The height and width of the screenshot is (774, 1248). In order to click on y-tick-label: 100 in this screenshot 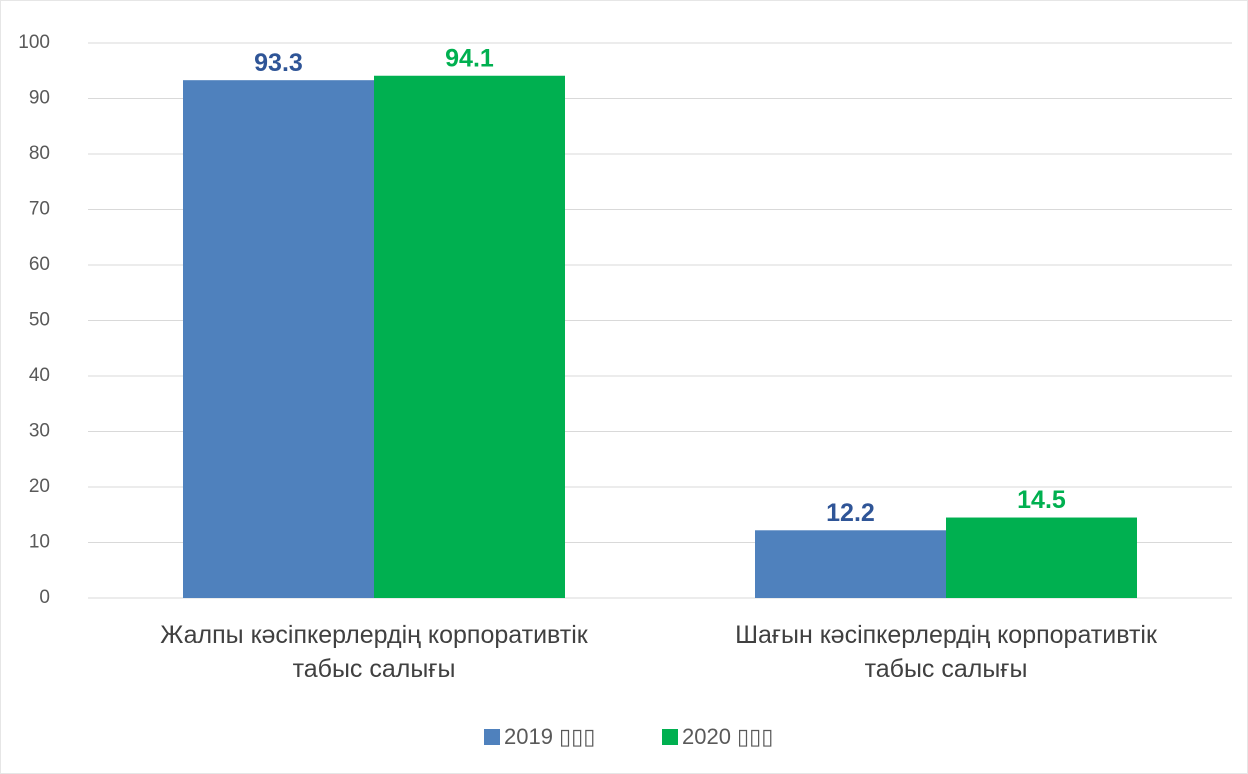, I will do `click(34, 42)`.